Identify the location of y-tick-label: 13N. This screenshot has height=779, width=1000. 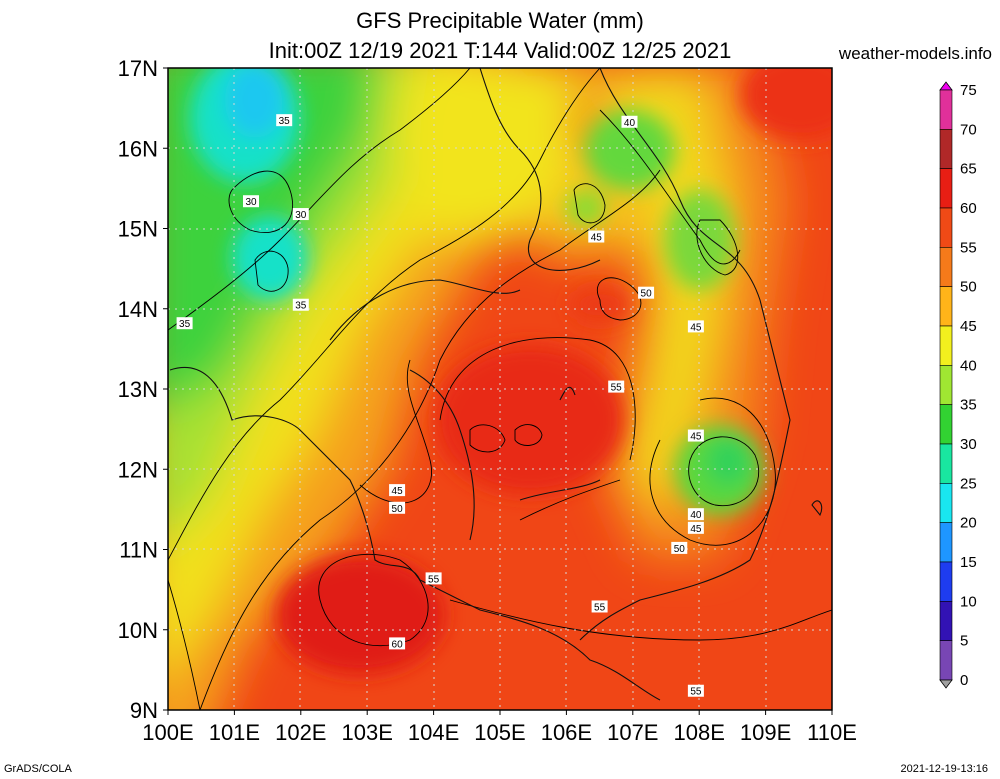
(138, 389).